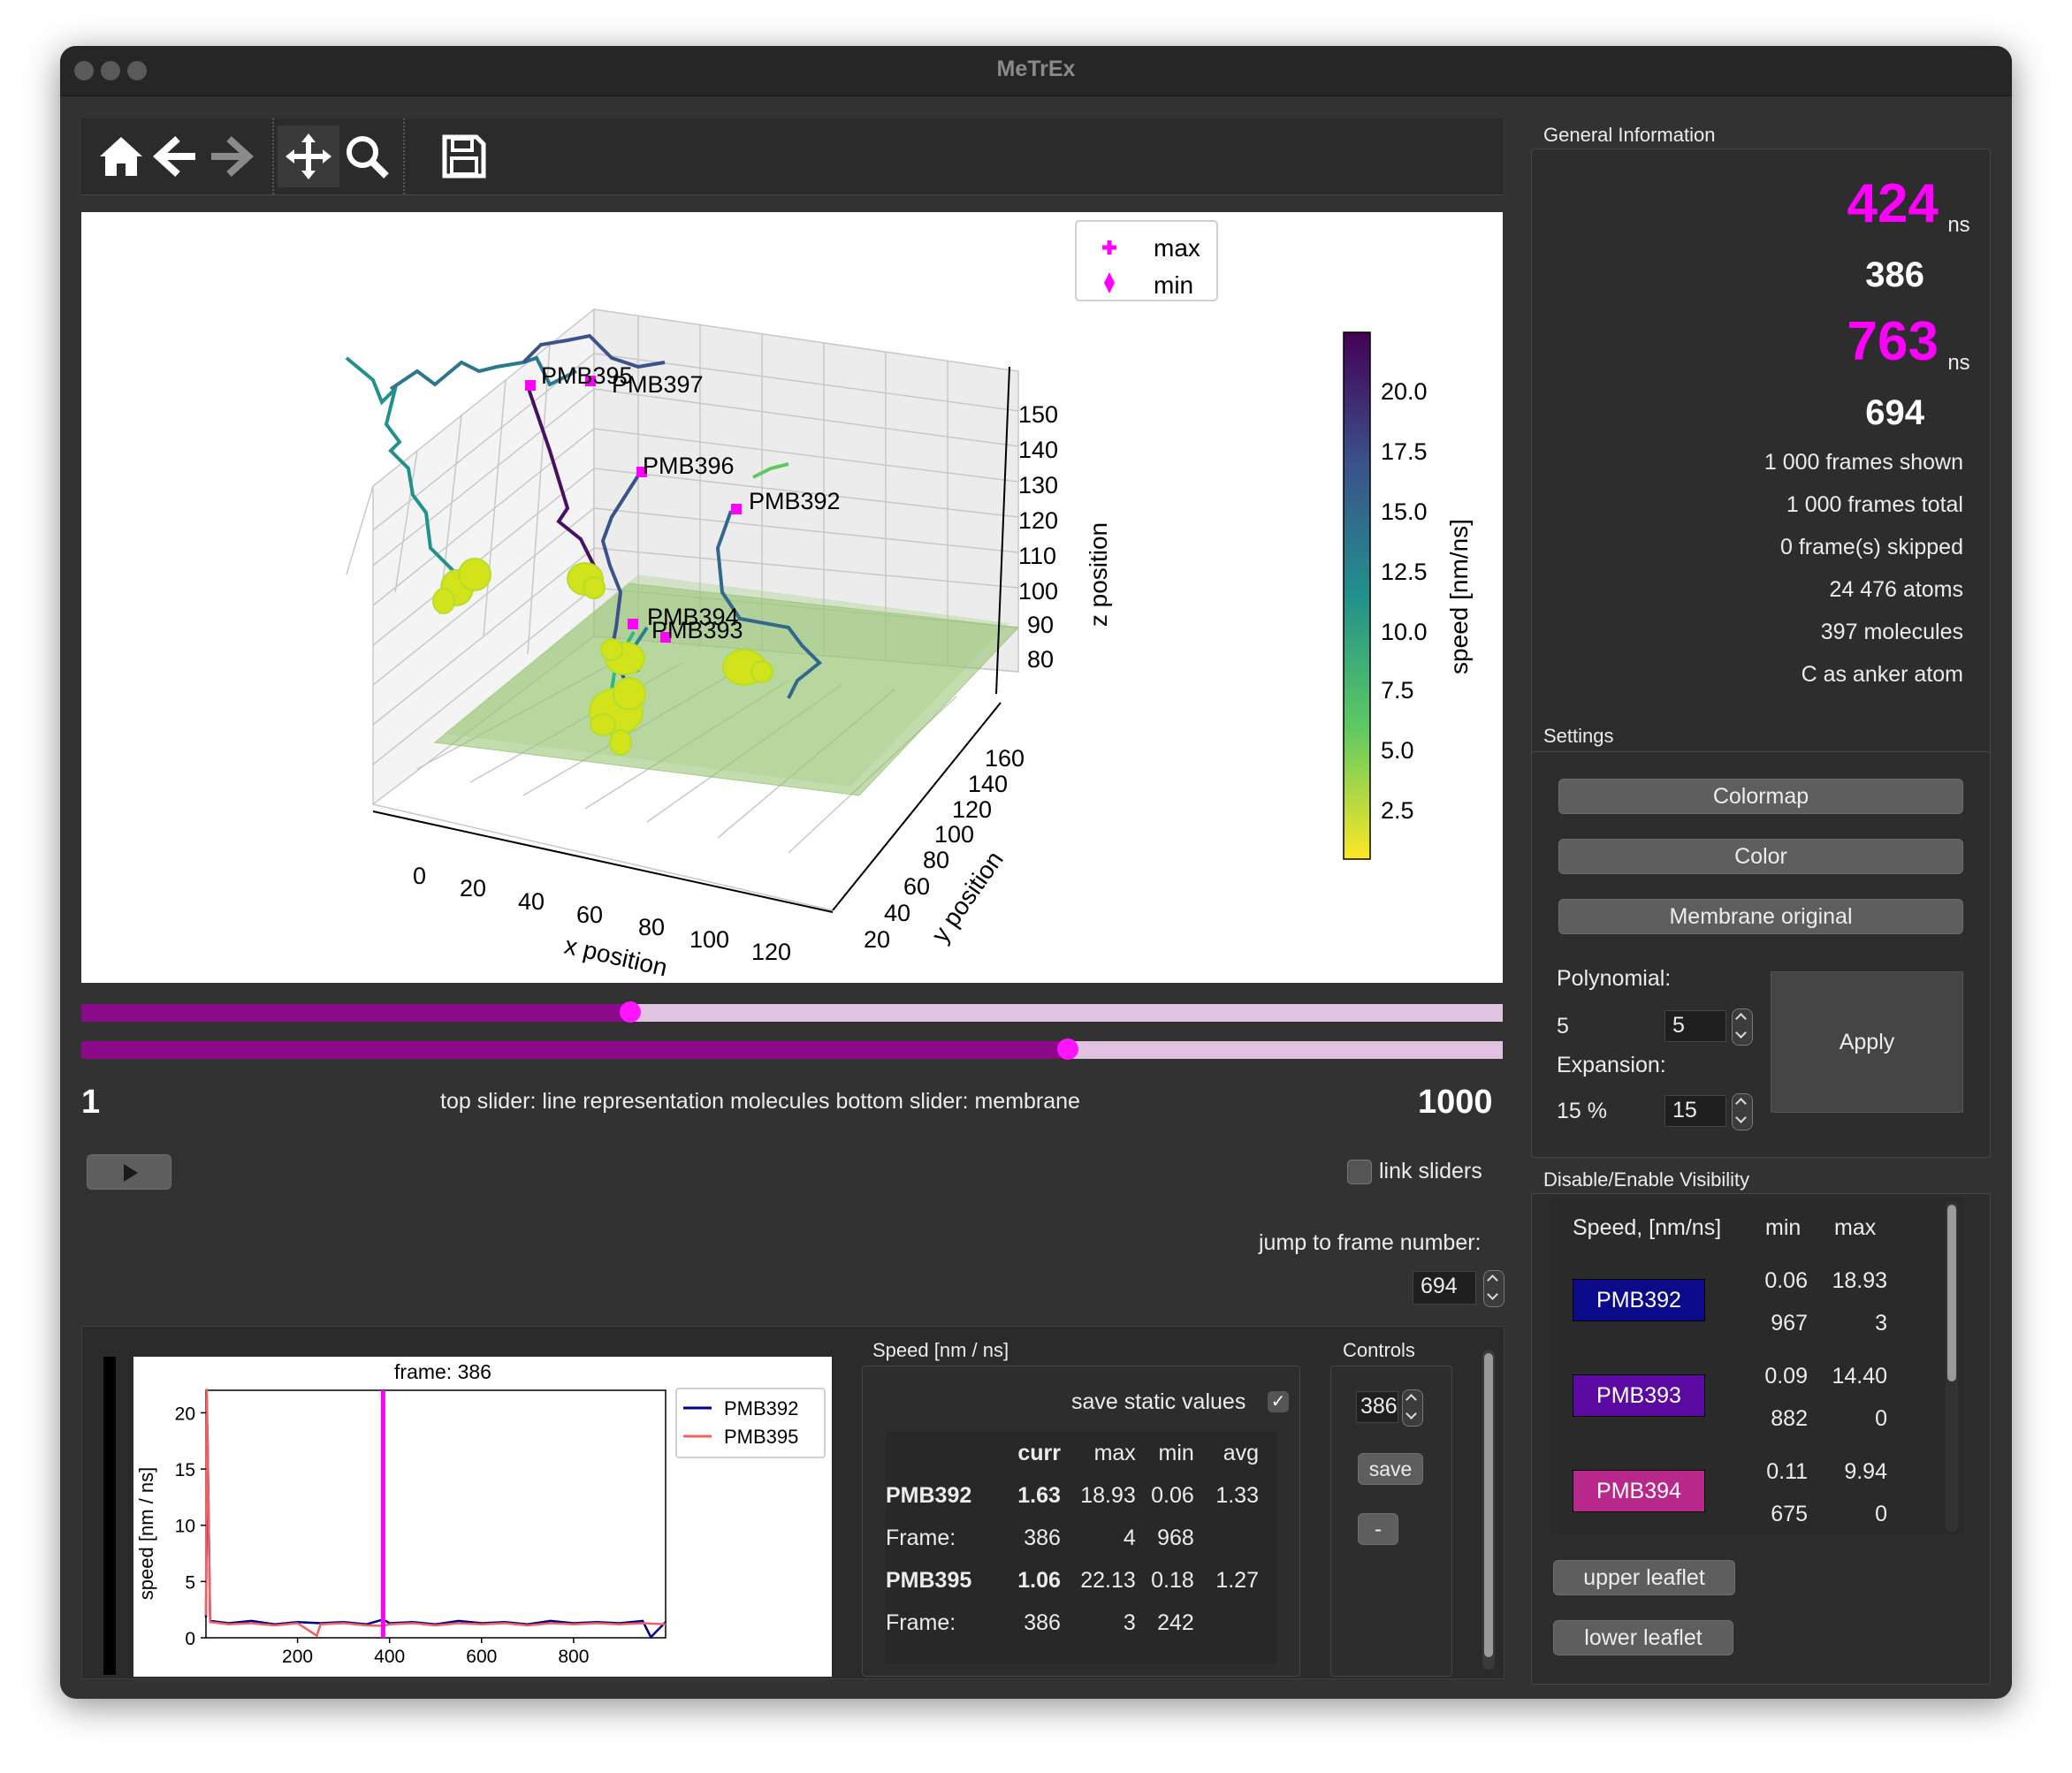  What do you see at coordinates (589, 915) in the screenshot?
I see `svg-text: 60` at bounding box center [589, 915].